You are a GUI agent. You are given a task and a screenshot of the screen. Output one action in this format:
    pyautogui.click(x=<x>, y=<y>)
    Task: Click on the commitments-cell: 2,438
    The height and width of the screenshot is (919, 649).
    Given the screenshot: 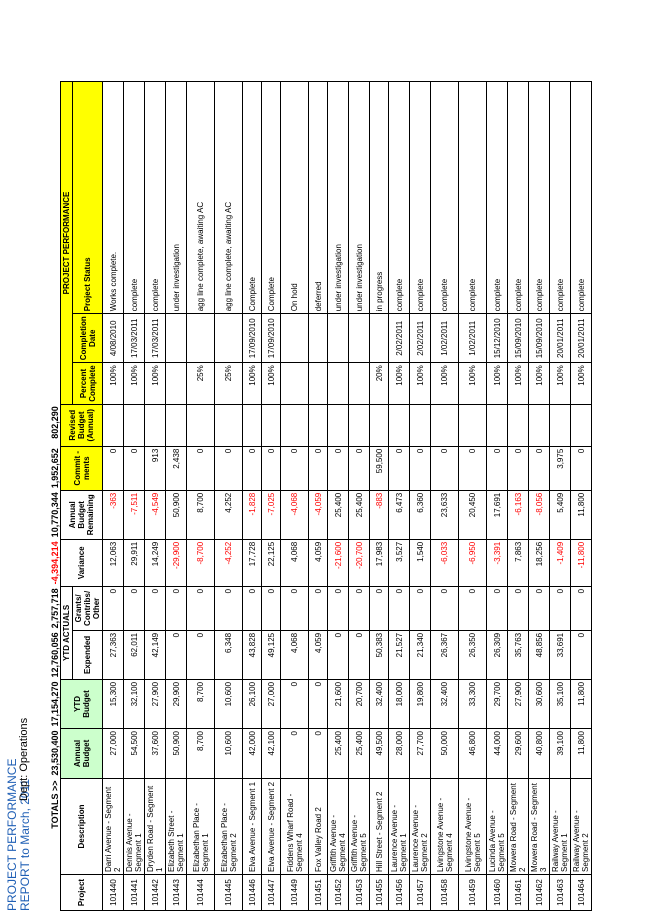 What is the action you would take?
    pyautogui.click(x=176, y=468)
    